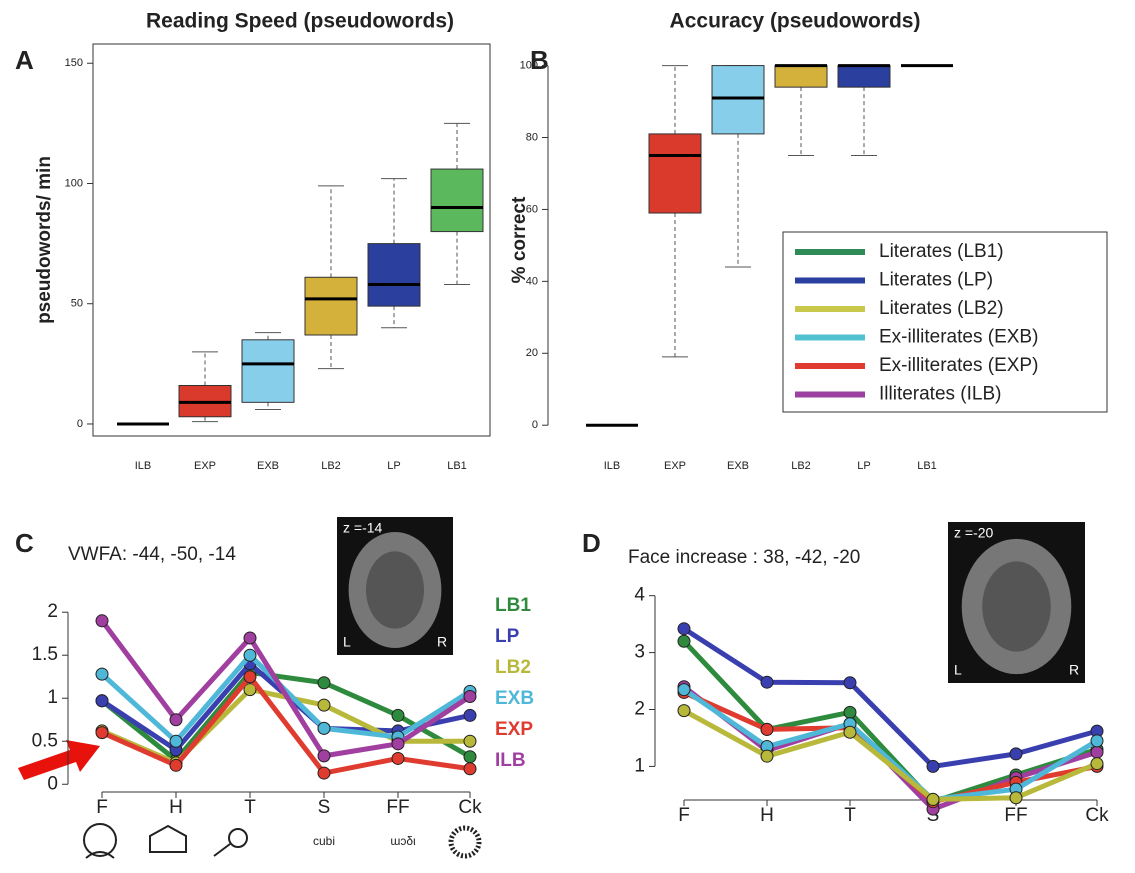 The height and width of the screenshot is (873, 1135). Describe the element at coordinates (940, 394) in the screenshot. I see `legend-label: Illiterates (ILB)` at that location.